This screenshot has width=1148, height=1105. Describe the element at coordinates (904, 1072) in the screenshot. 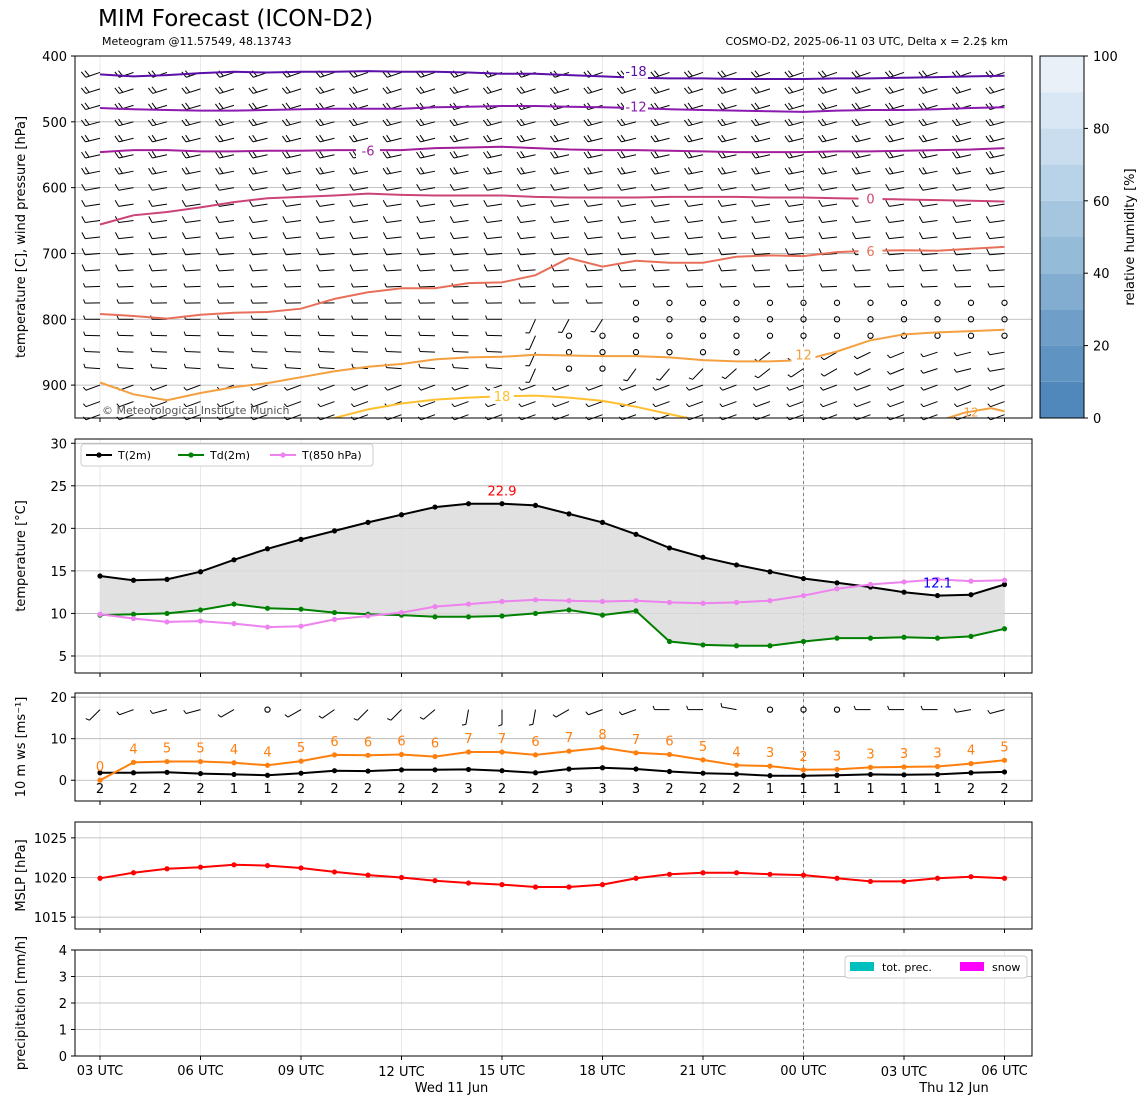

I see `xtick-label: 03 UTC` at that location.